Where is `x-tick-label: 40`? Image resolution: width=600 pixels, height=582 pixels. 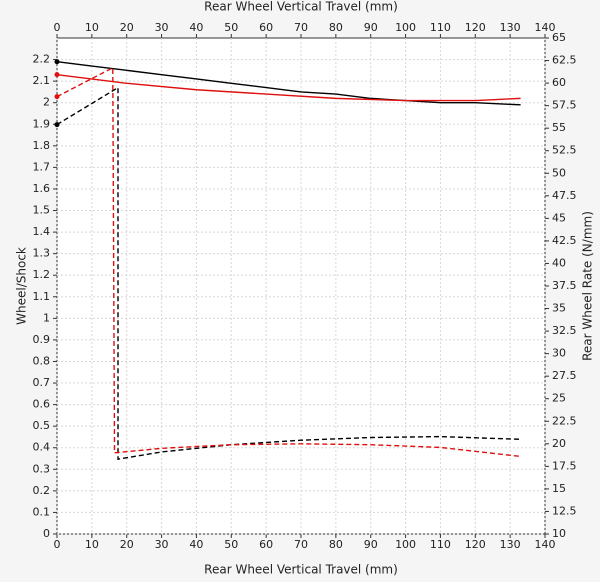 x-tick-label: 40 is located at coordinates (196, 544).